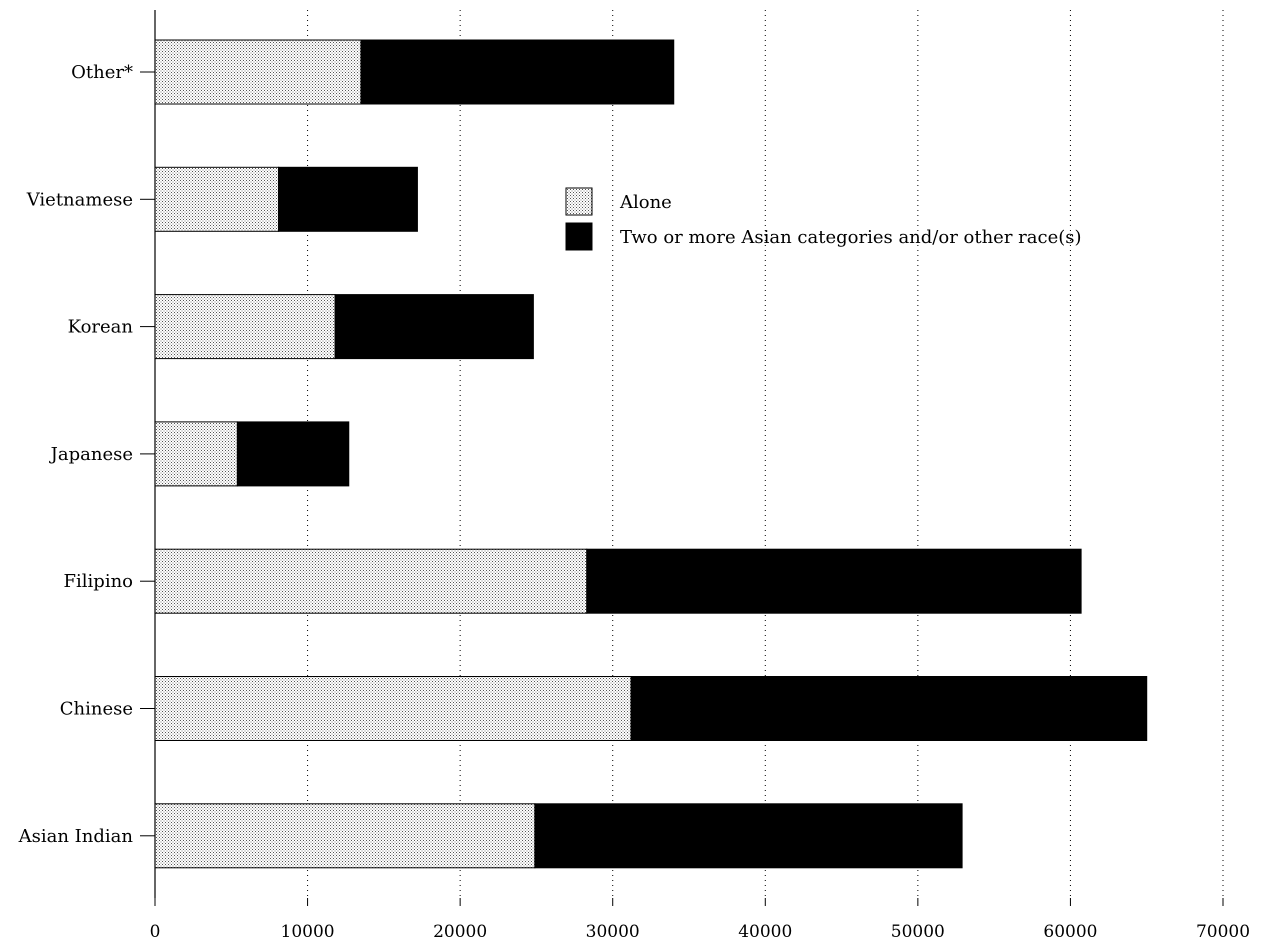 This screenshot has width=1265, height=943. What do you see at coordinates (918, 932) in the screenshot?
I see `x-tick-label-5: 50000` at bounding box center [918, 932].